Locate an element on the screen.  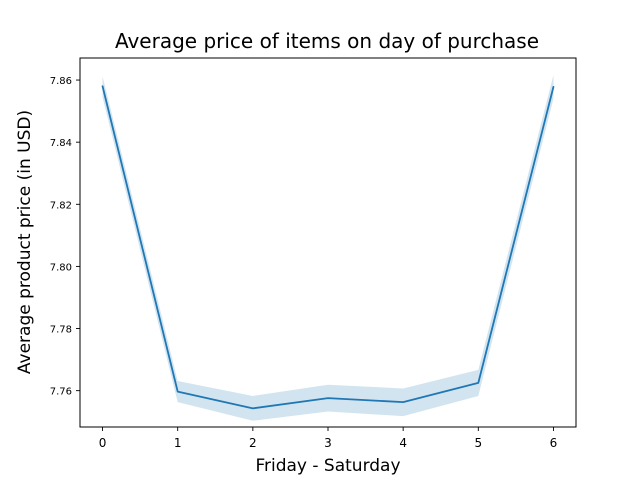
x-tick-label: 2 is located at coordinates (253, 443).